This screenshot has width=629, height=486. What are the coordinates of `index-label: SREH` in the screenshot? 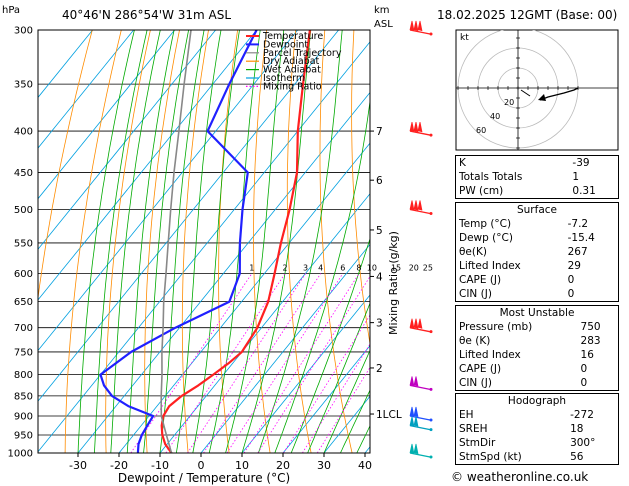 It's located at (473, 429).